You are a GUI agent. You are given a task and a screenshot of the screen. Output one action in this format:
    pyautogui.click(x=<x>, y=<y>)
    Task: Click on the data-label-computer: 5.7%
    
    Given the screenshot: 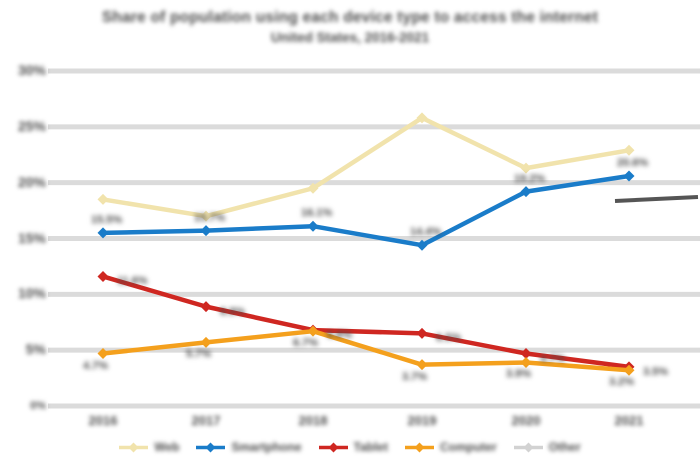 What is the action you would take?
    pyautogui.click(x=199, y=354)
    